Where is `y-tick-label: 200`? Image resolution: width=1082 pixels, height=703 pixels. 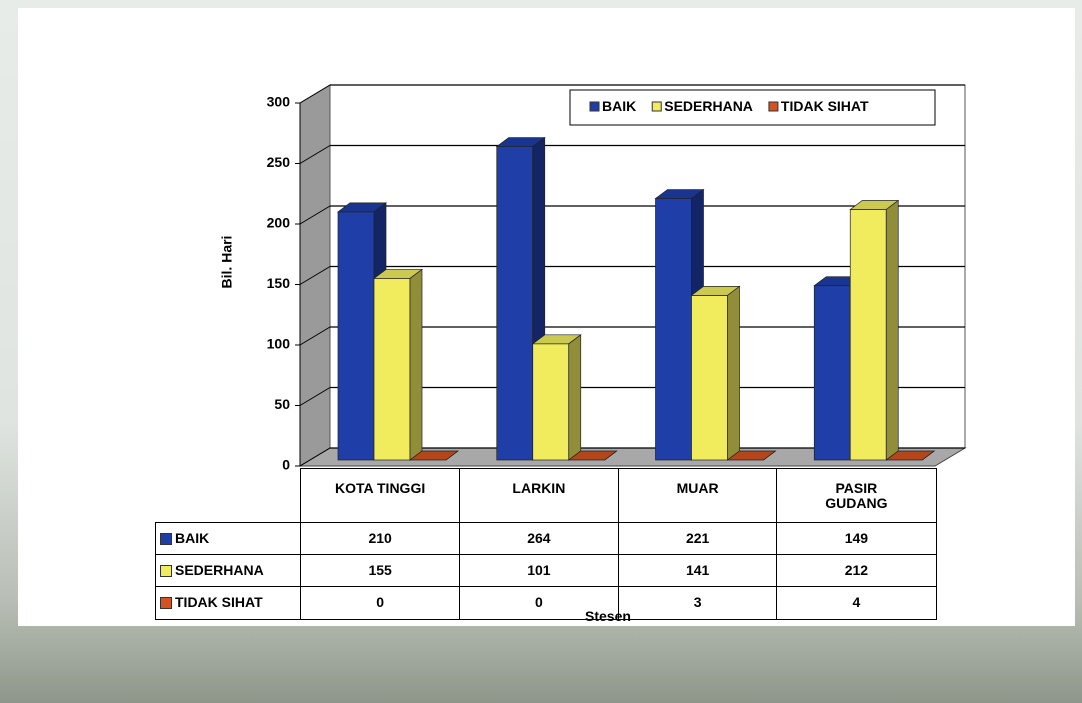 y-tick-label: 200 is located at coordinates (279, 223).